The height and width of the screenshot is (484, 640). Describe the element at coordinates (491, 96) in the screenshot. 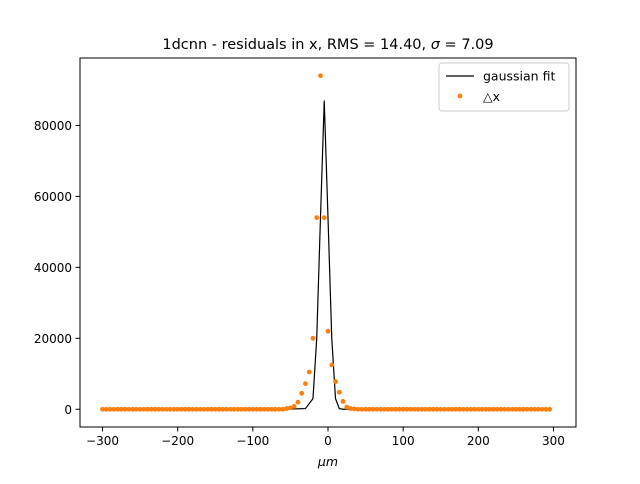

I see `legend-label-delta-x: △x` at that location.